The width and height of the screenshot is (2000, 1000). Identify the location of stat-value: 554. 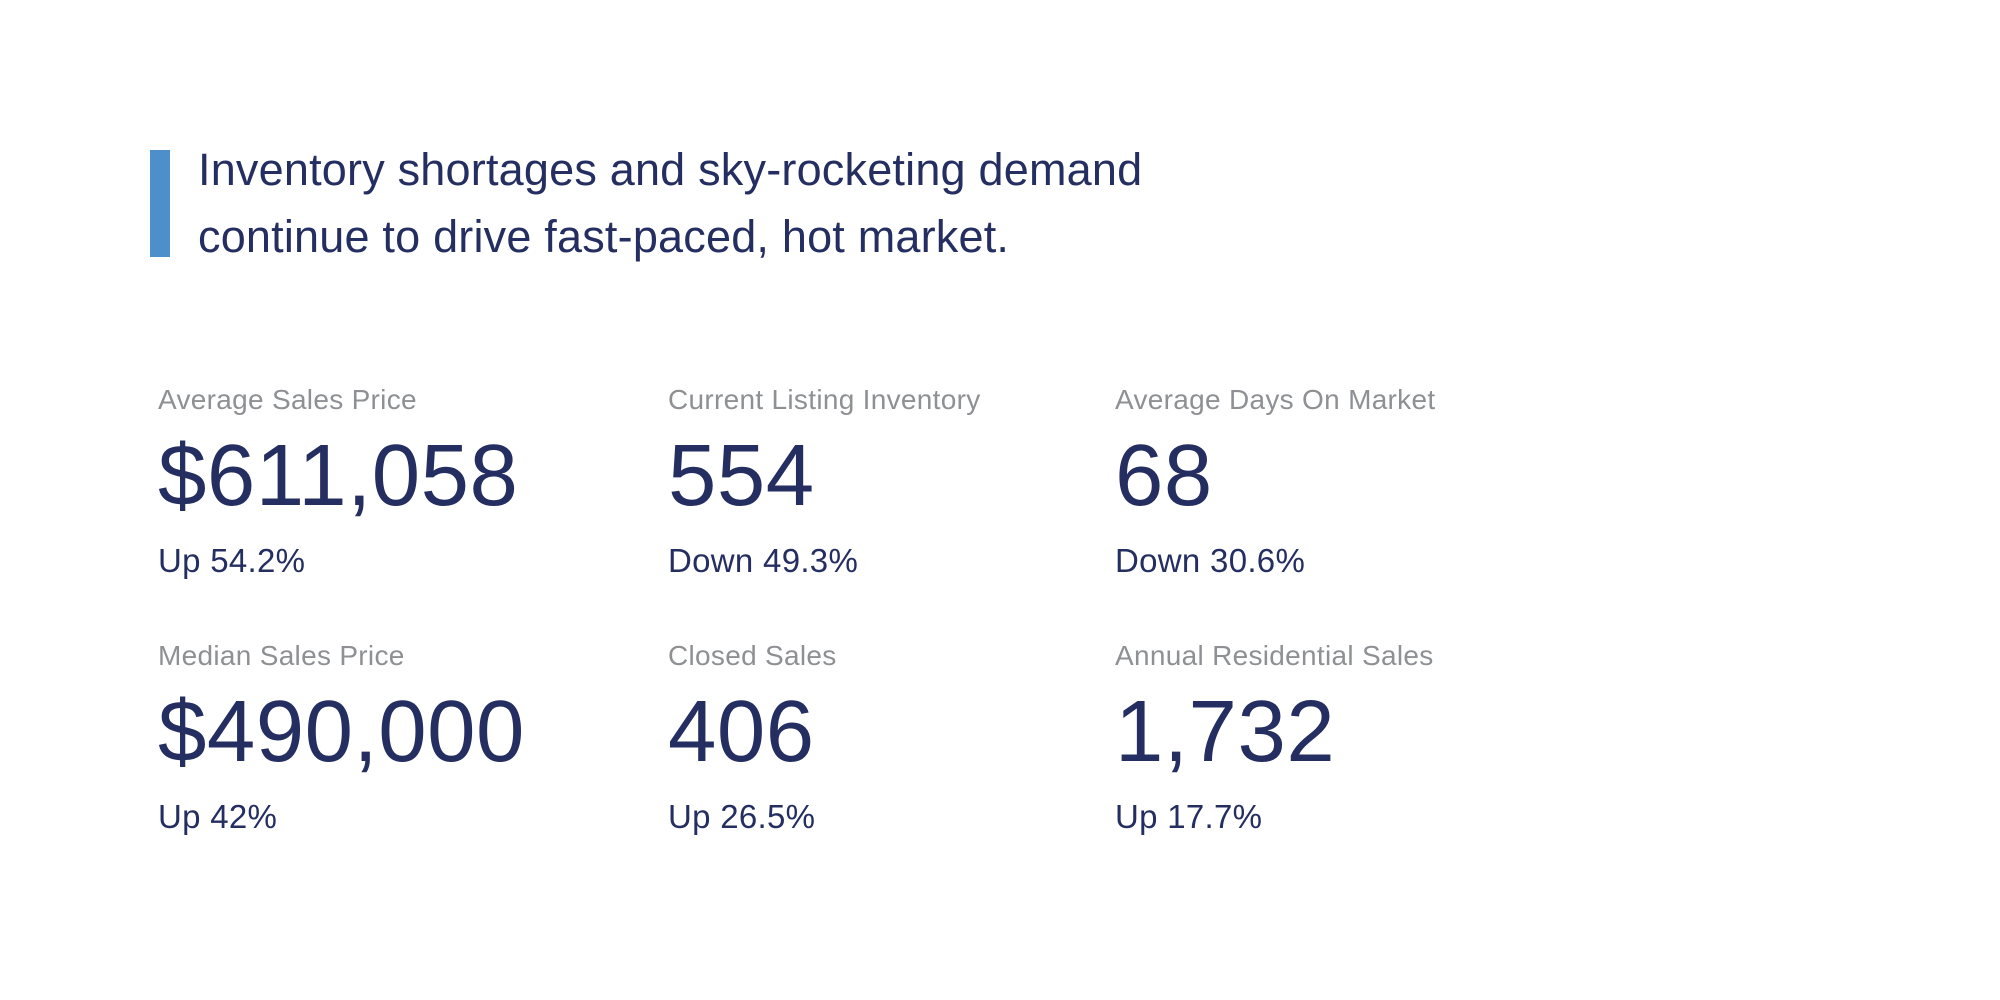
(741, 475).